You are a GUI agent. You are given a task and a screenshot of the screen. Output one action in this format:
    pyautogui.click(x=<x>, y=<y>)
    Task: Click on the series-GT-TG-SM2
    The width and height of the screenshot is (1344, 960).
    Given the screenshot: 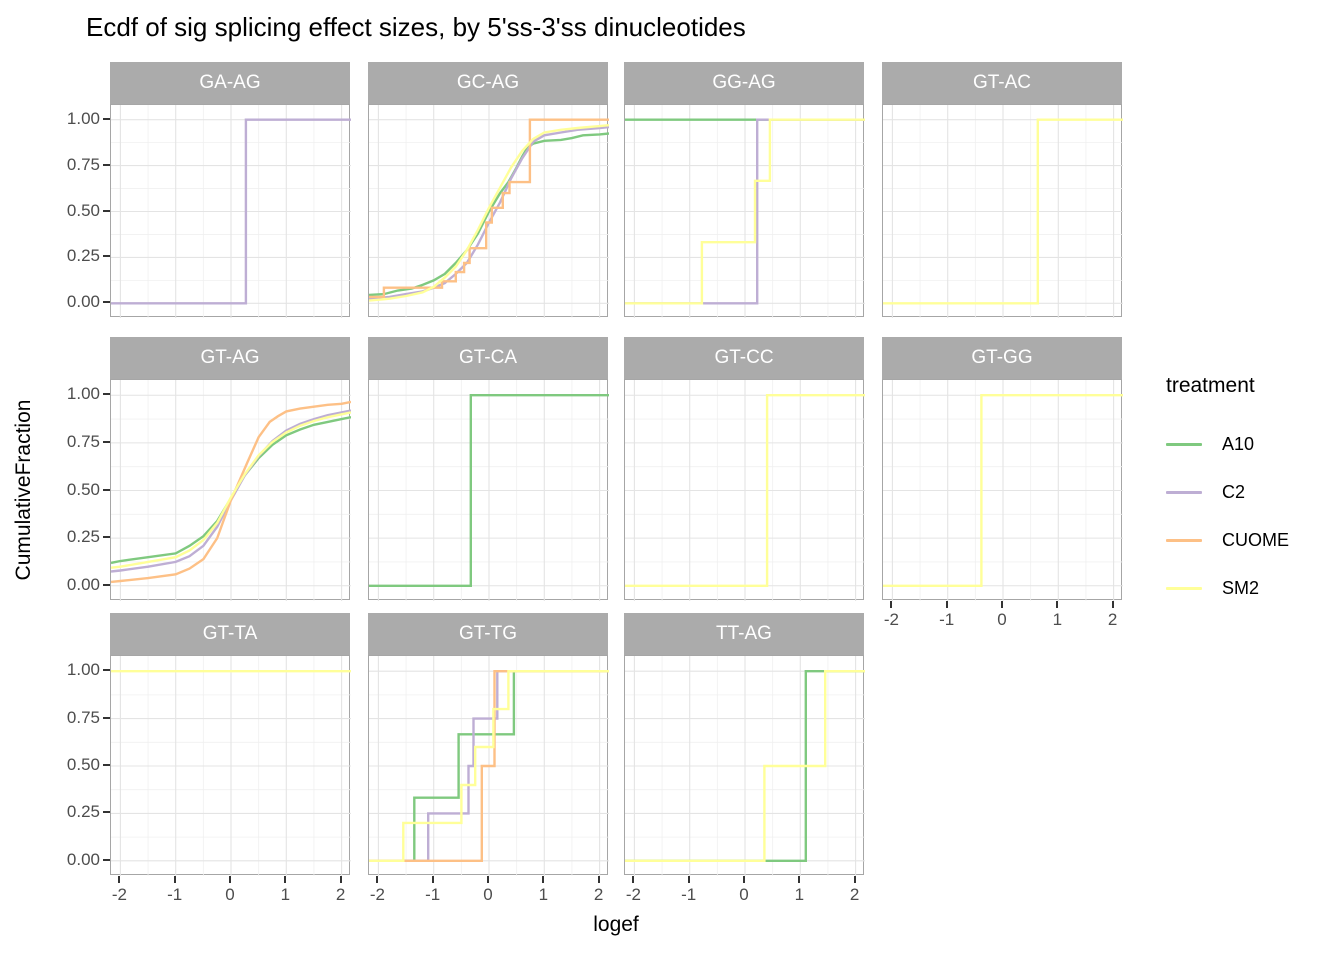 What is the action you would take?
    pyautogui.click(x=489, y=766)
    